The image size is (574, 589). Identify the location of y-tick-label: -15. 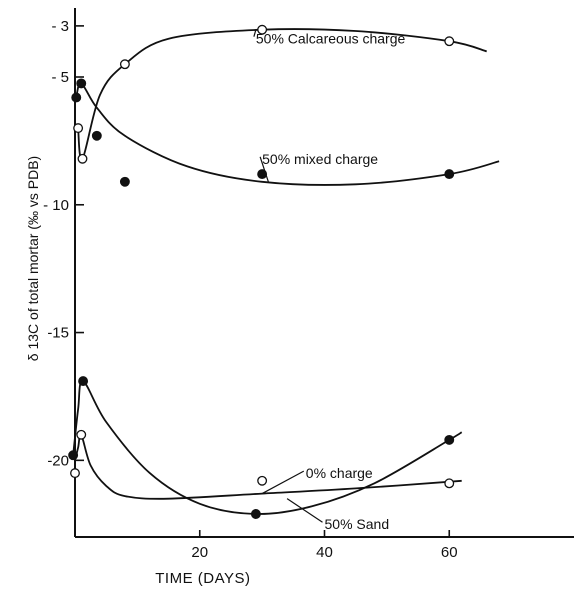
(58, 333).